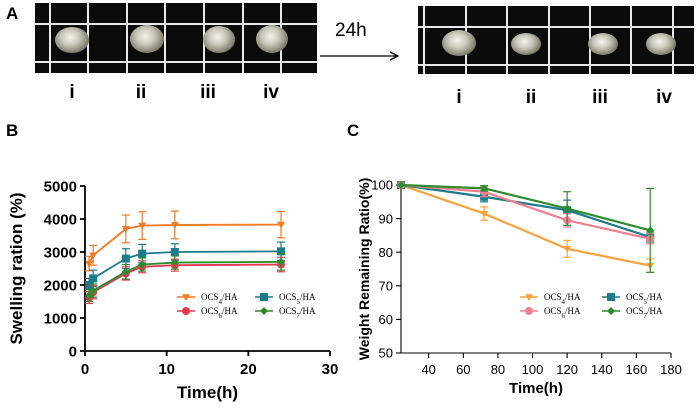 The height and width of the screenshot is (407, 699). Describe the element at coordinates (531, 97) in the screenshot. I see `sample-label-ii-after: ii` at that location.